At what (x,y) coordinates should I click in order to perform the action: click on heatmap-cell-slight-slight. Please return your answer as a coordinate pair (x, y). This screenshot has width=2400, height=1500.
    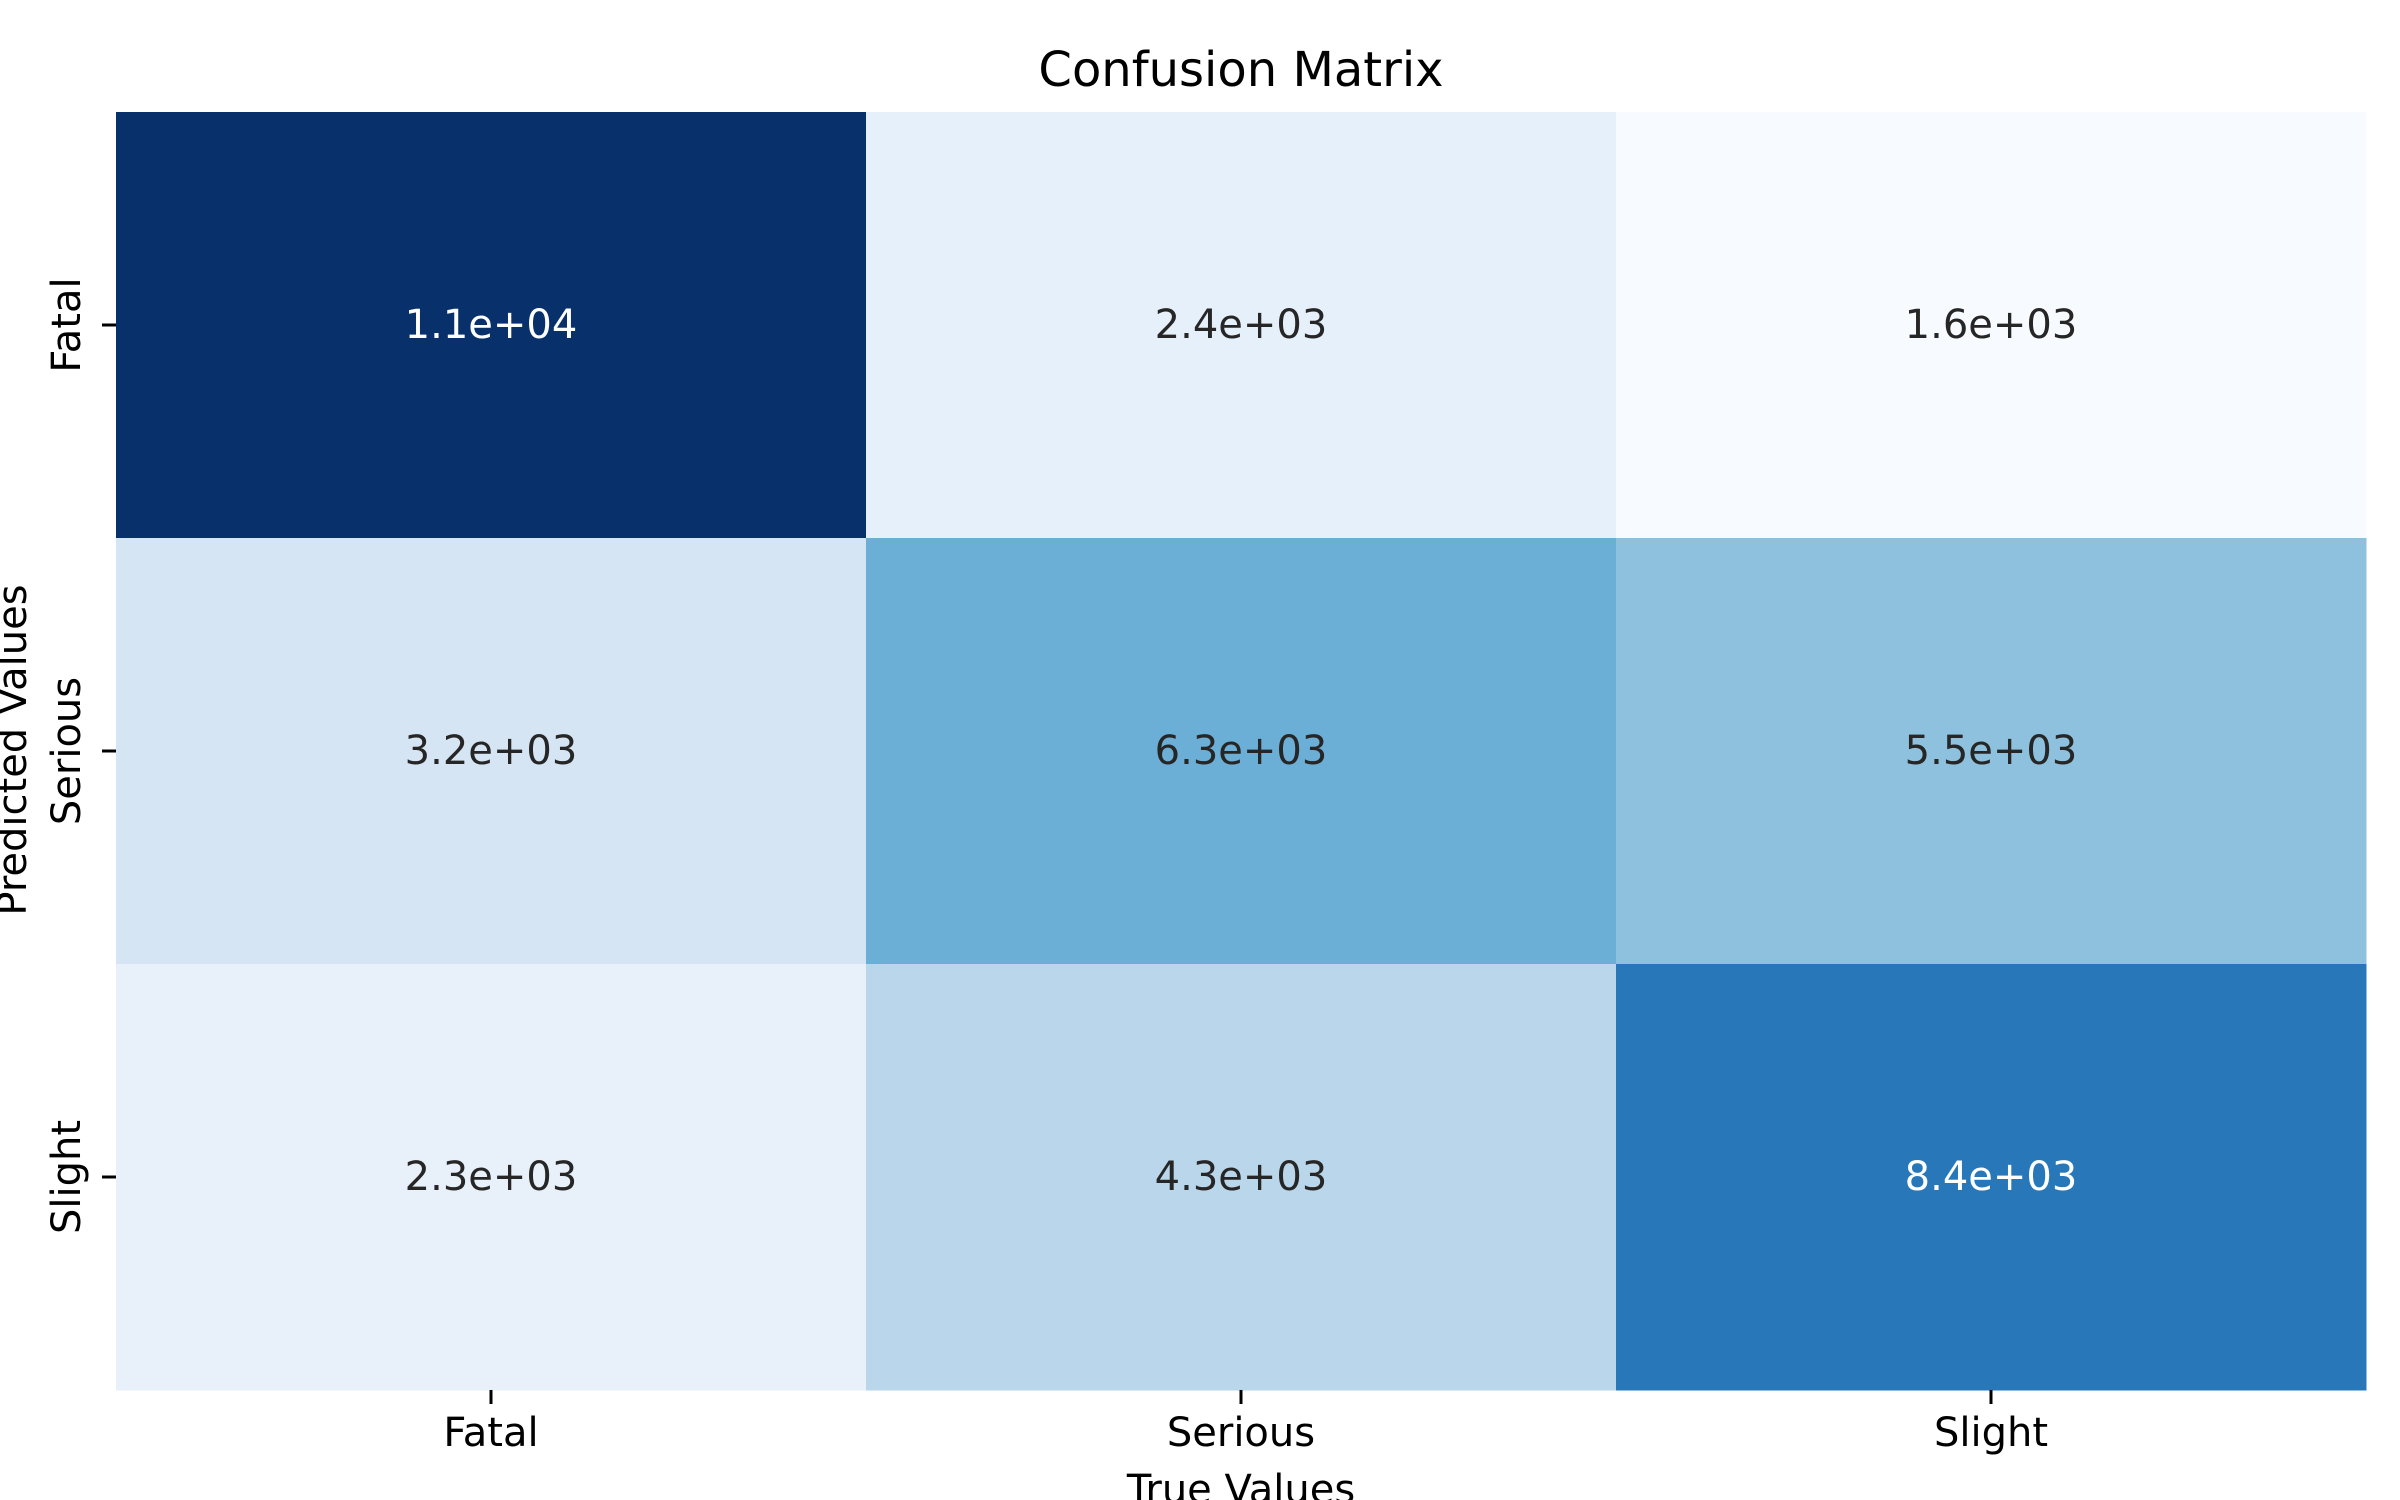
    Looking at the image, I should click on (1991, 1177).